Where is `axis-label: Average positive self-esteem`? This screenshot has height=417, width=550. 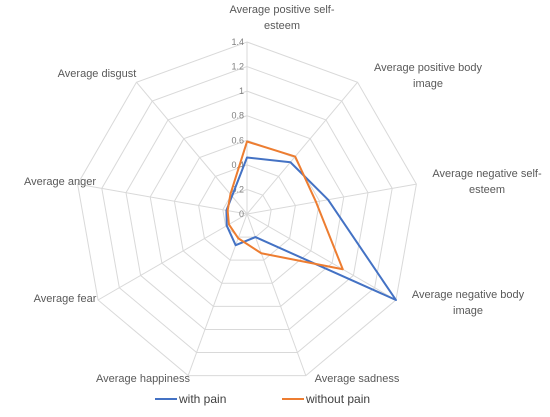
axis-label: Average positive self-esteem is located at coordinates (282, 18).